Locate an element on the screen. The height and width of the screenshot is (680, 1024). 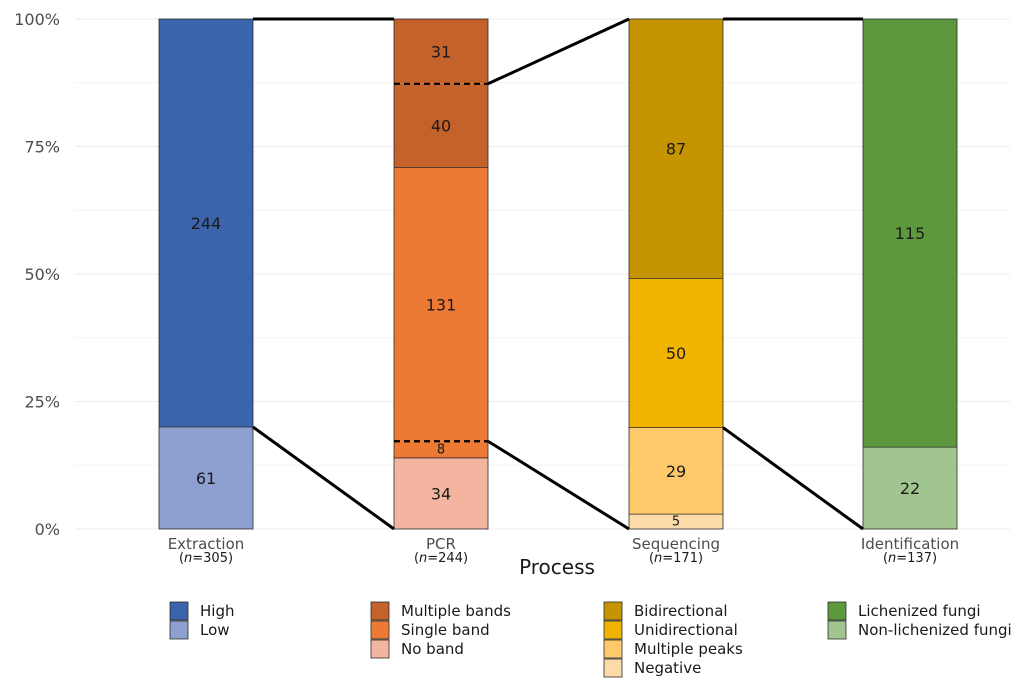
segment-value-label: 22 is located at coordinates (910, 488).